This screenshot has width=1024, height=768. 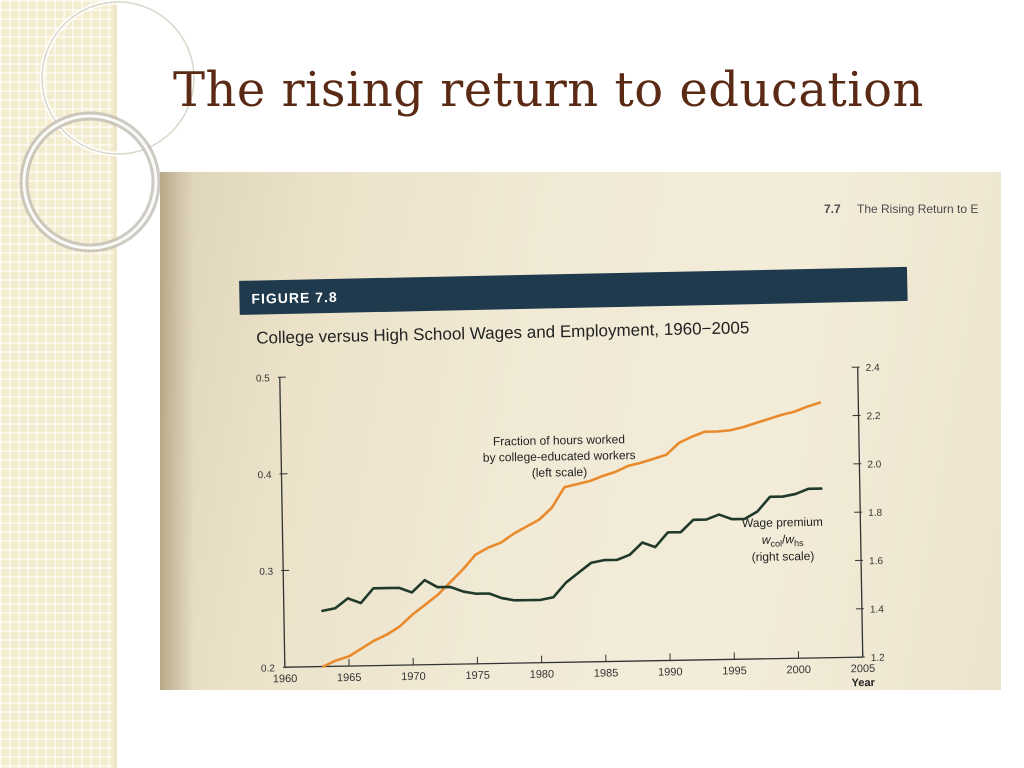 I want to click on left-tick-label: 0.4, so click(x=264, y=475).